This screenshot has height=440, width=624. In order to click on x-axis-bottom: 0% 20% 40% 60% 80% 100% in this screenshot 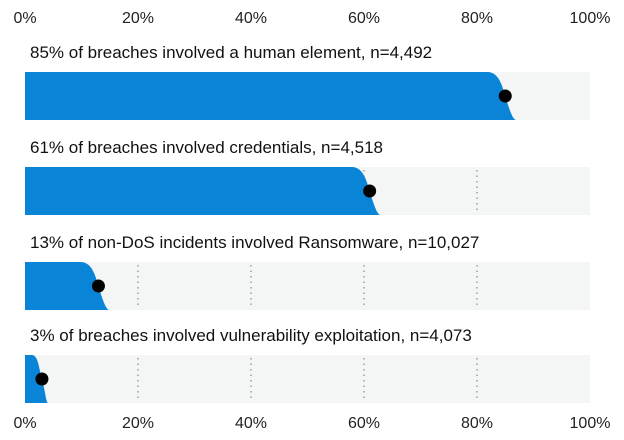, I will do `click(311, 423)`.